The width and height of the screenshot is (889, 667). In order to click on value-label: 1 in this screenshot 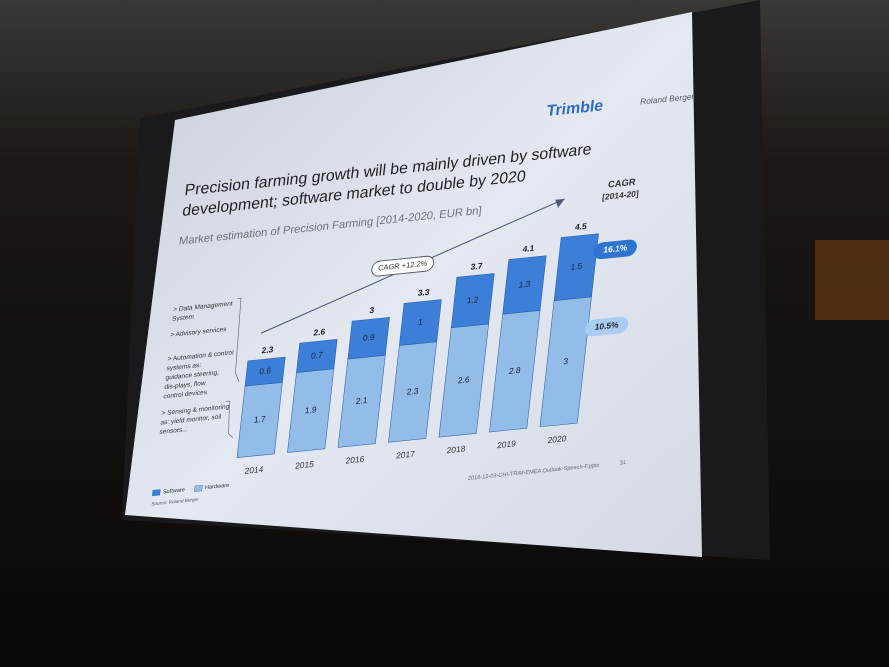, I will do `click(421, 322)`.